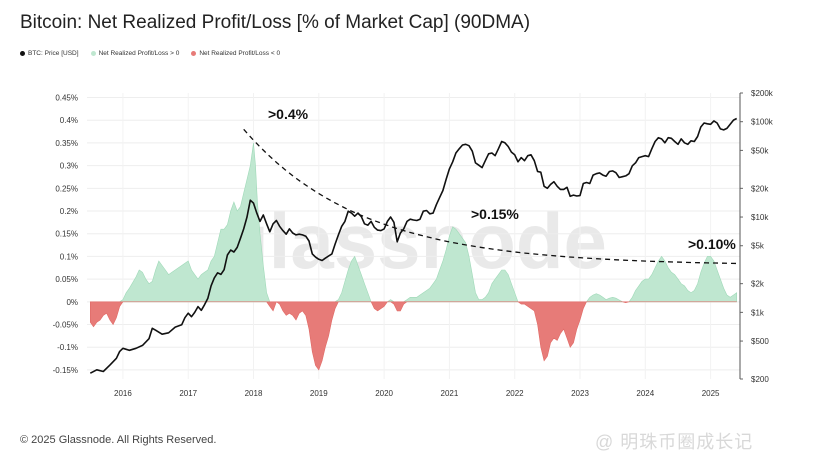 This screenshot has width=828, height=466. Describe the element at coordinates (65, 370) in the screenshot. I see `y-left-tick-12: -0.15%` at that location.